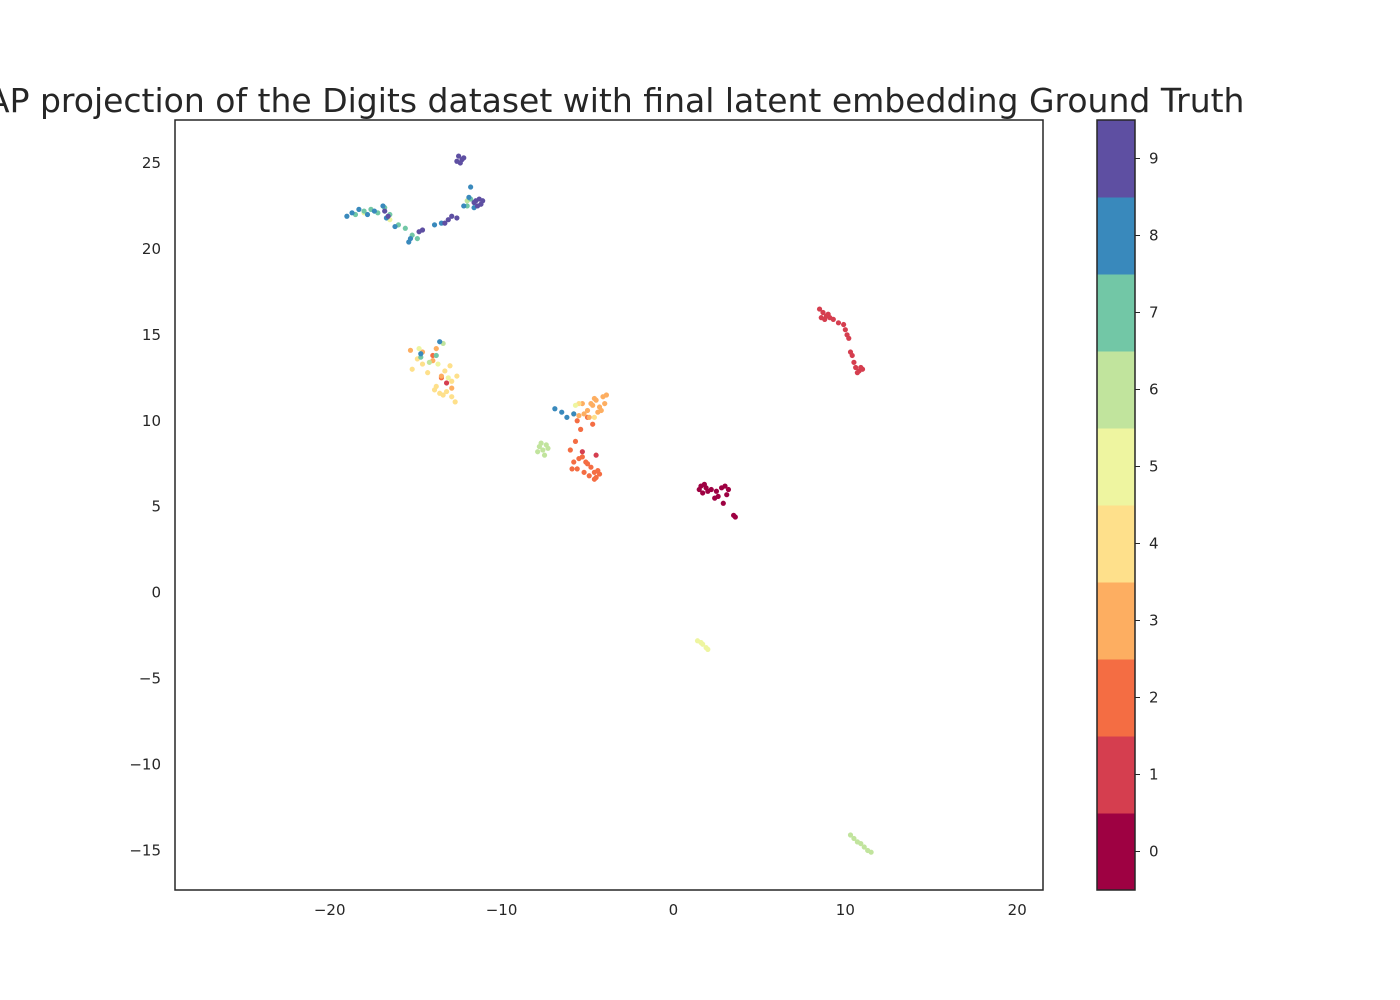  What do you see at coordinates (845, 910) in the screenshot?
I see `x-tick-label: 10` at bounding box center [845, 910].